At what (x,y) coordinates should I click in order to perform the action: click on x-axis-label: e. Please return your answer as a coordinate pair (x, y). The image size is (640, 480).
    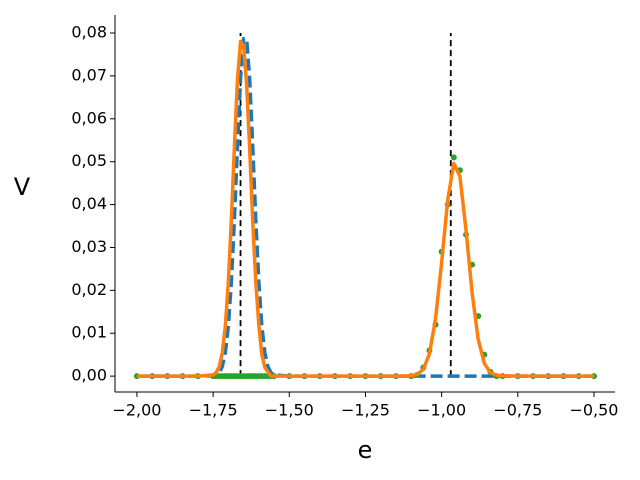
    Looking at the image, I should click on (365, 450).